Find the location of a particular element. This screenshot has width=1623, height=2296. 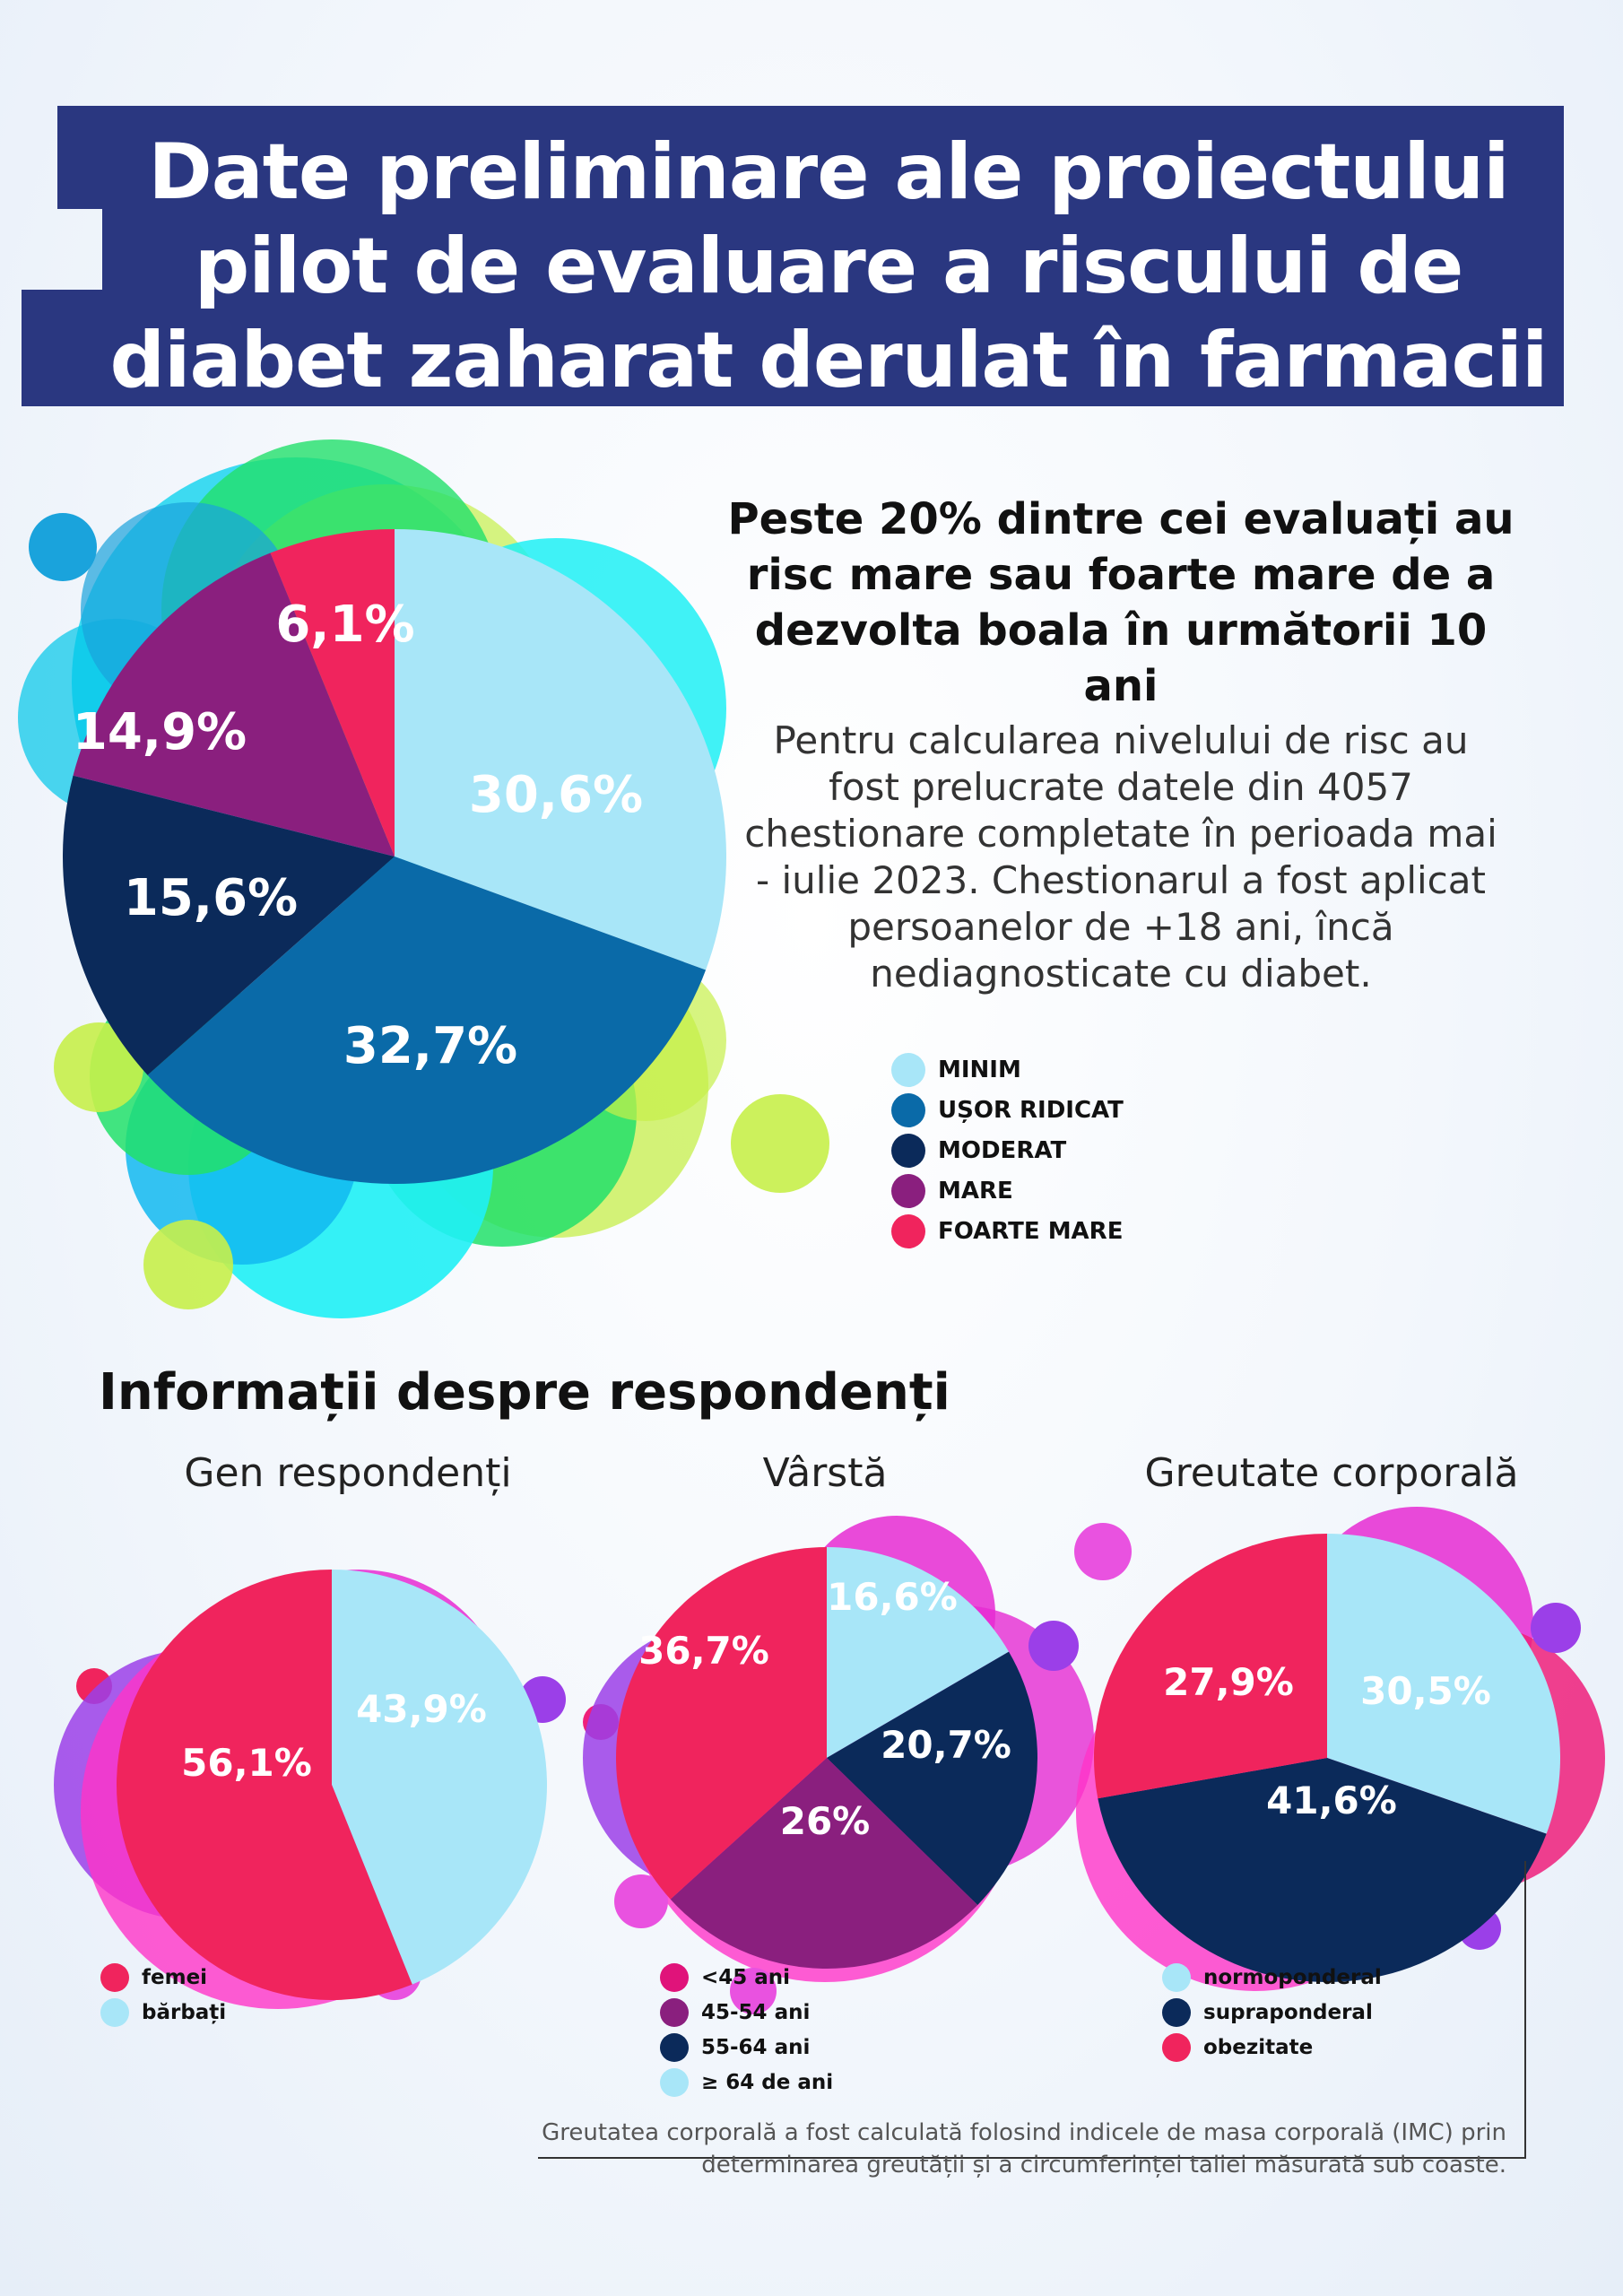

legend-item: obezitate is located at coordinates (1272, 2047).